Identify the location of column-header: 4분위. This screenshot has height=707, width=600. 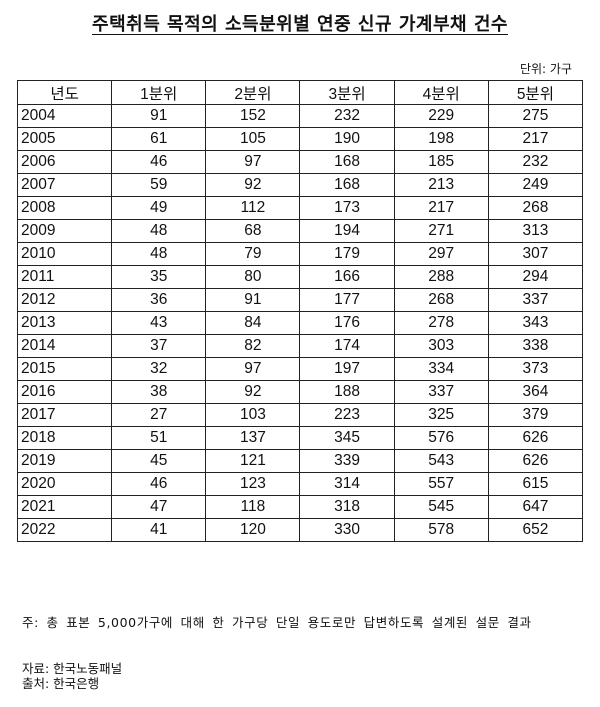
(441, 92).